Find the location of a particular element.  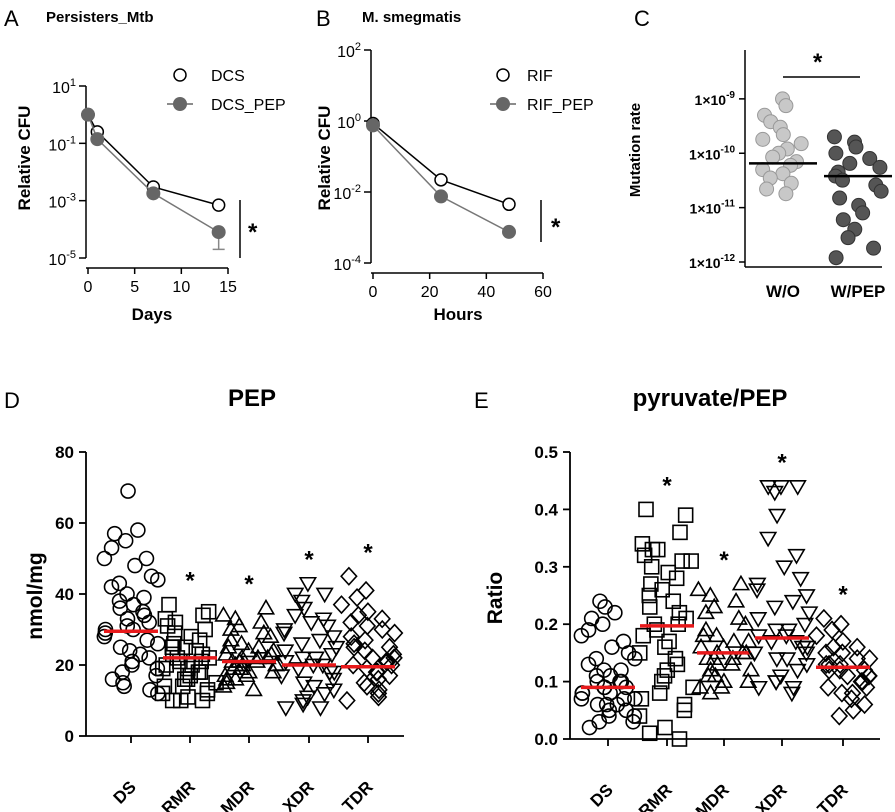

x-tick-label: RMR is located at coordinates (655, 796).